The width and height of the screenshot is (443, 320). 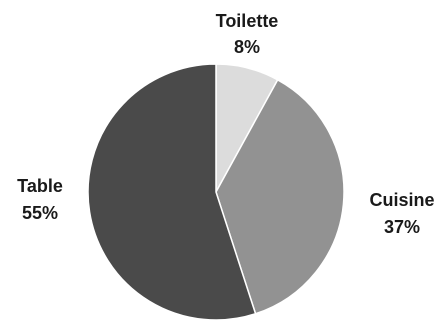 I want to click on slice-value-toilette: 8%, so click(x=247, y=47).